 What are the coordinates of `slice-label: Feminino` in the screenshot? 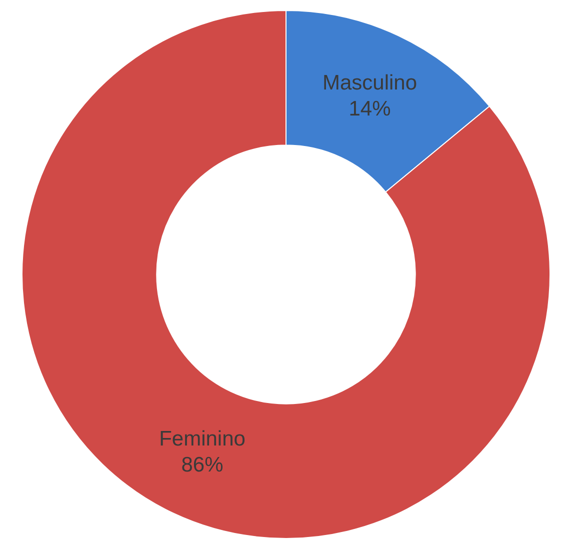 It's located at (202, 438).